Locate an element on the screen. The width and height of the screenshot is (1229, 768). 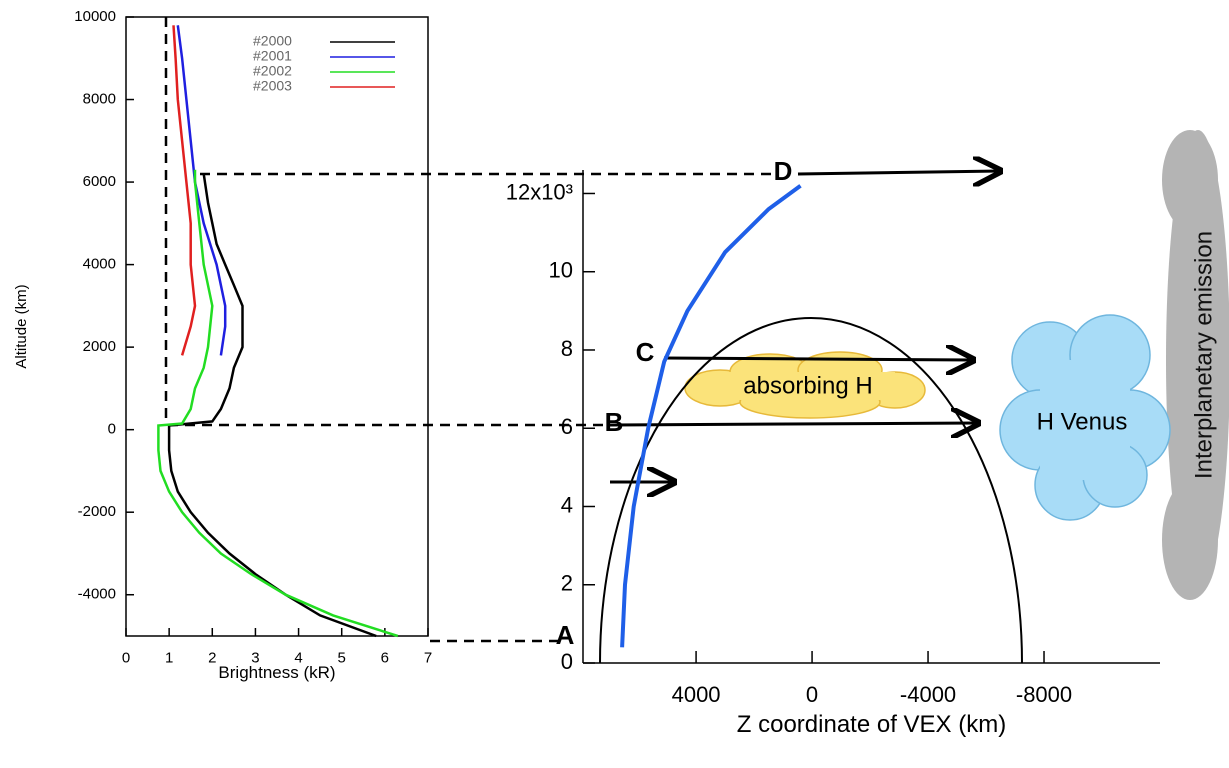
y-tick-label: 4000 is located at coordinates (99, 264).